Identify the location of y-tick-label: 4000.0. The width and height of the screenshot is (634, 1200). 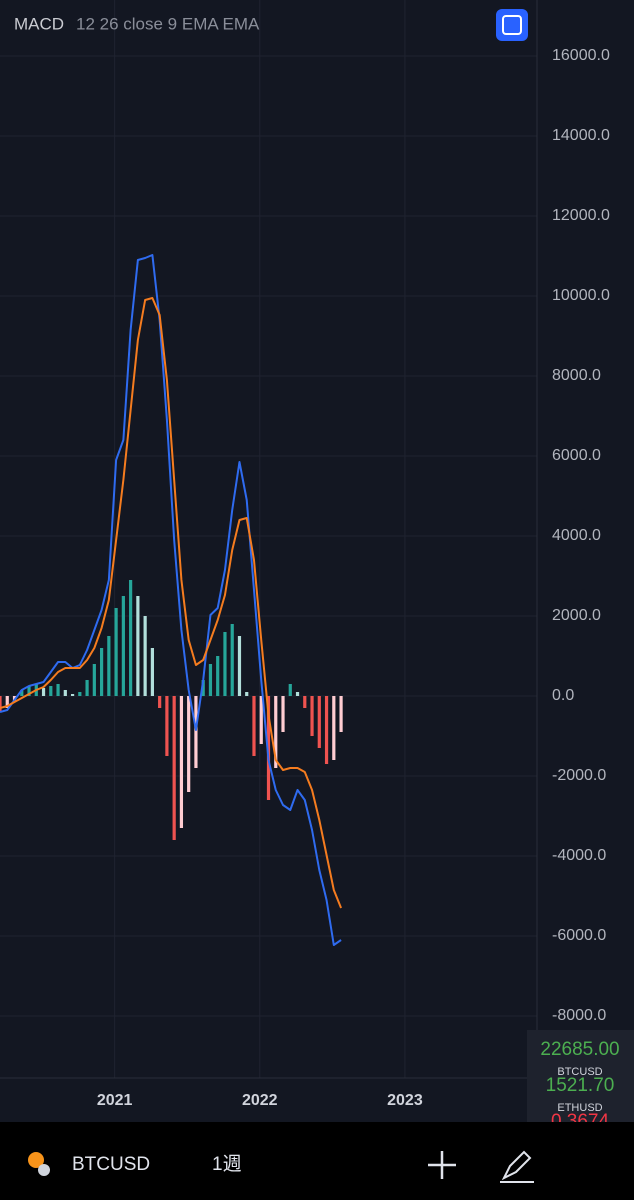
(576, 535).